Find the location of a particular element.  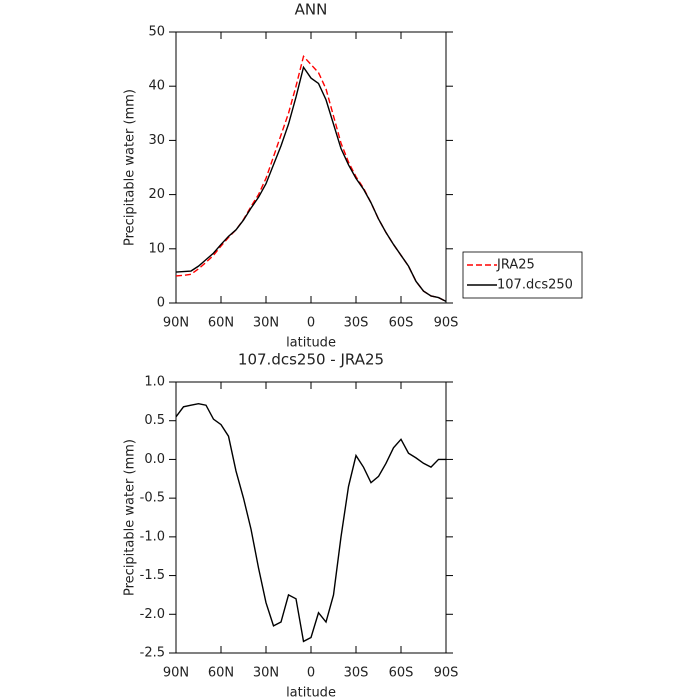

y-tick-label: 0.5 is located at coordinates (154, 420).